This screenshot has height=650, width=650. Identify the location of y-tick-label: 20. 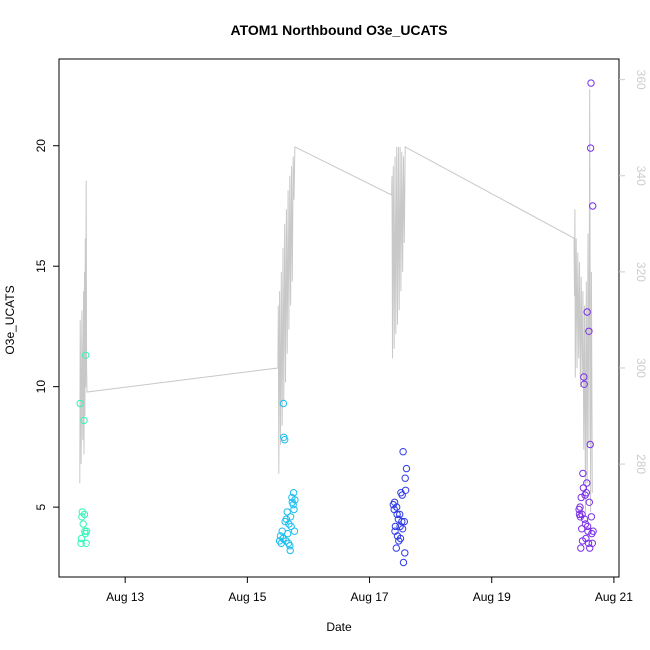
(41, 146).